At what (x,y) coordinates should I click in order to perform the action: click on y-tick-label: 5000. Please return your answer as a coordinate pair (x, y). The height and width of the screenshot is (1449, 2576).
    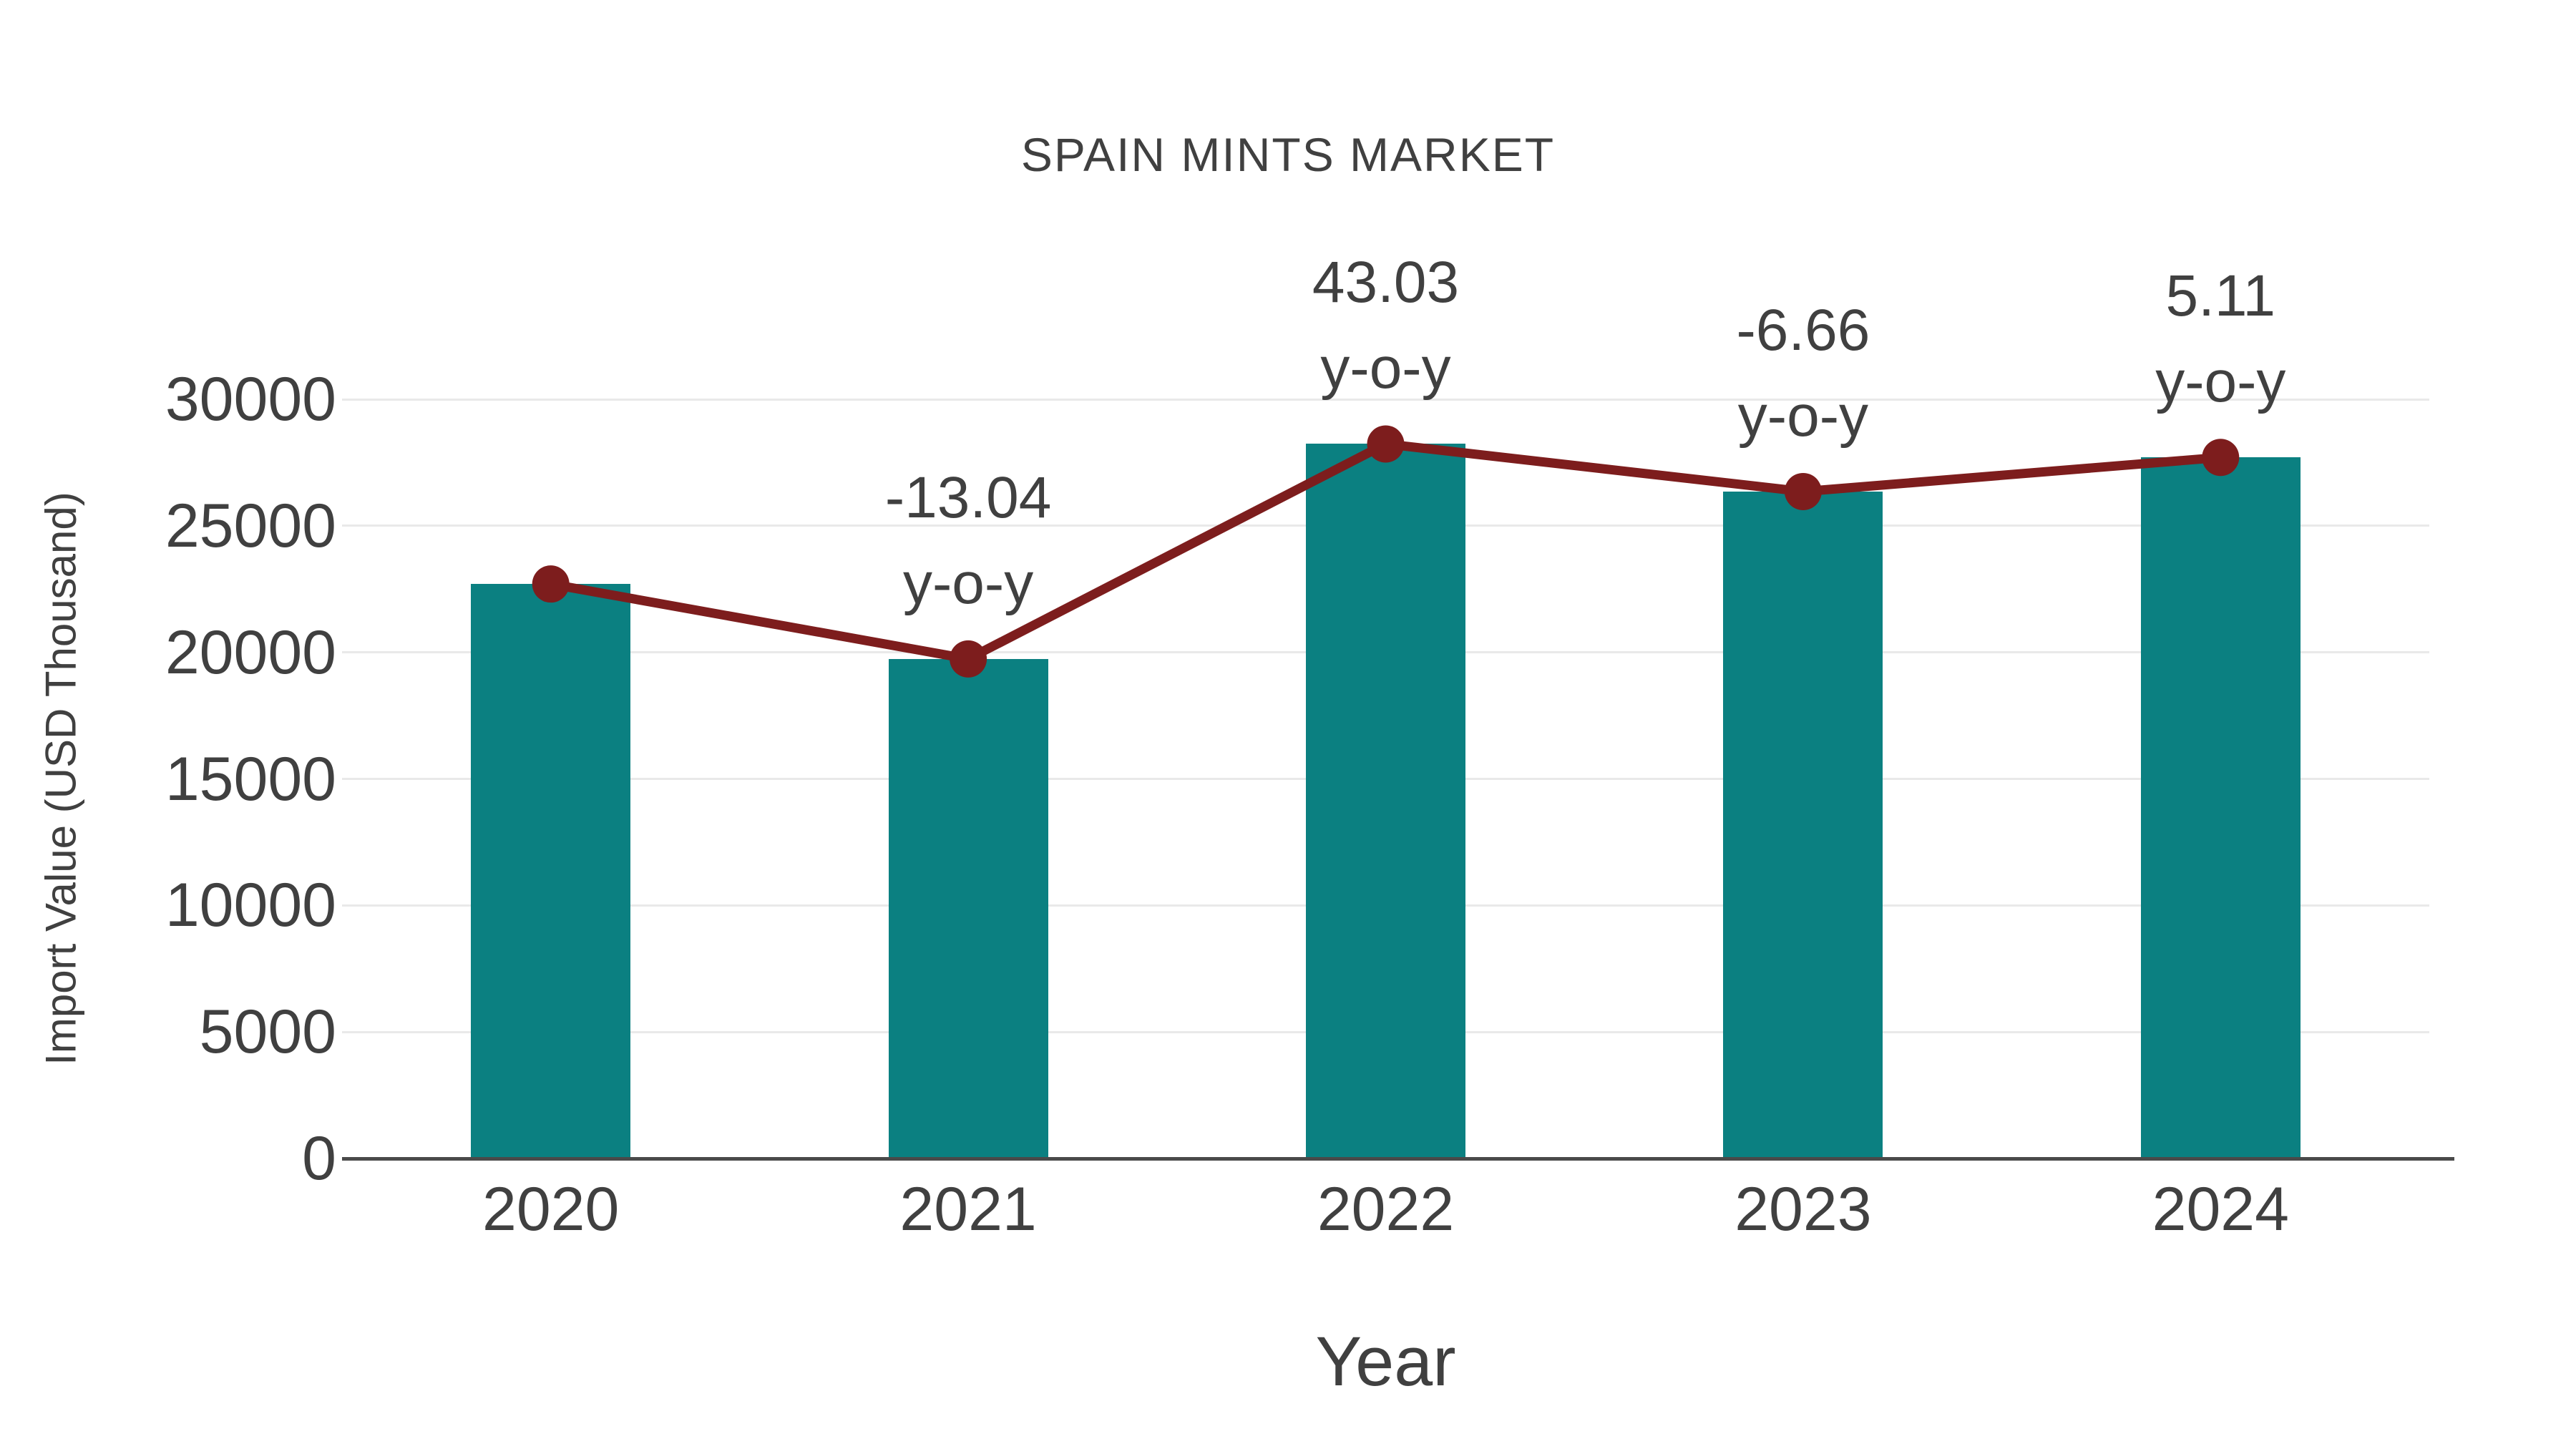
    Looking at the image, I should click on (267, 1032).